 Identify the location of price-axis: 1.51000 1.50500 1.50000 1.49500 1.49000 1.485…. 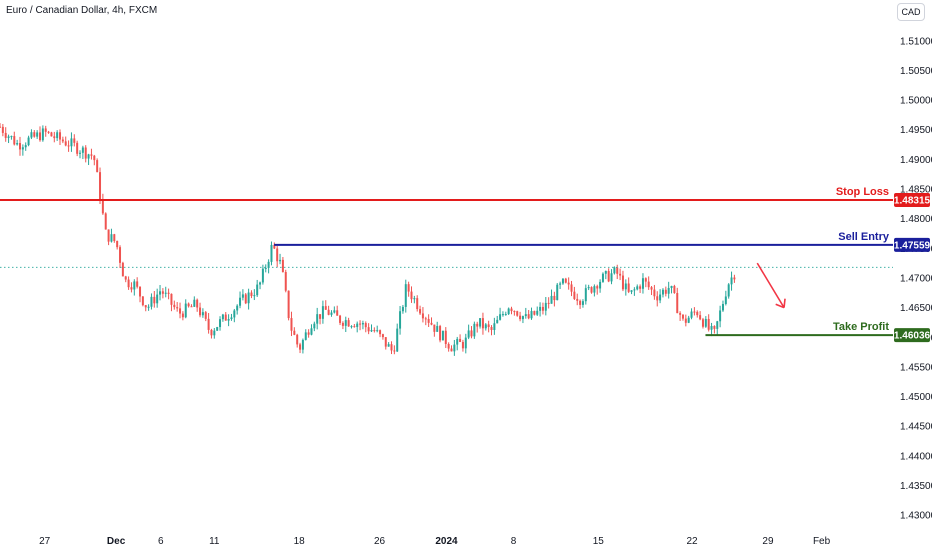
(916, 278).